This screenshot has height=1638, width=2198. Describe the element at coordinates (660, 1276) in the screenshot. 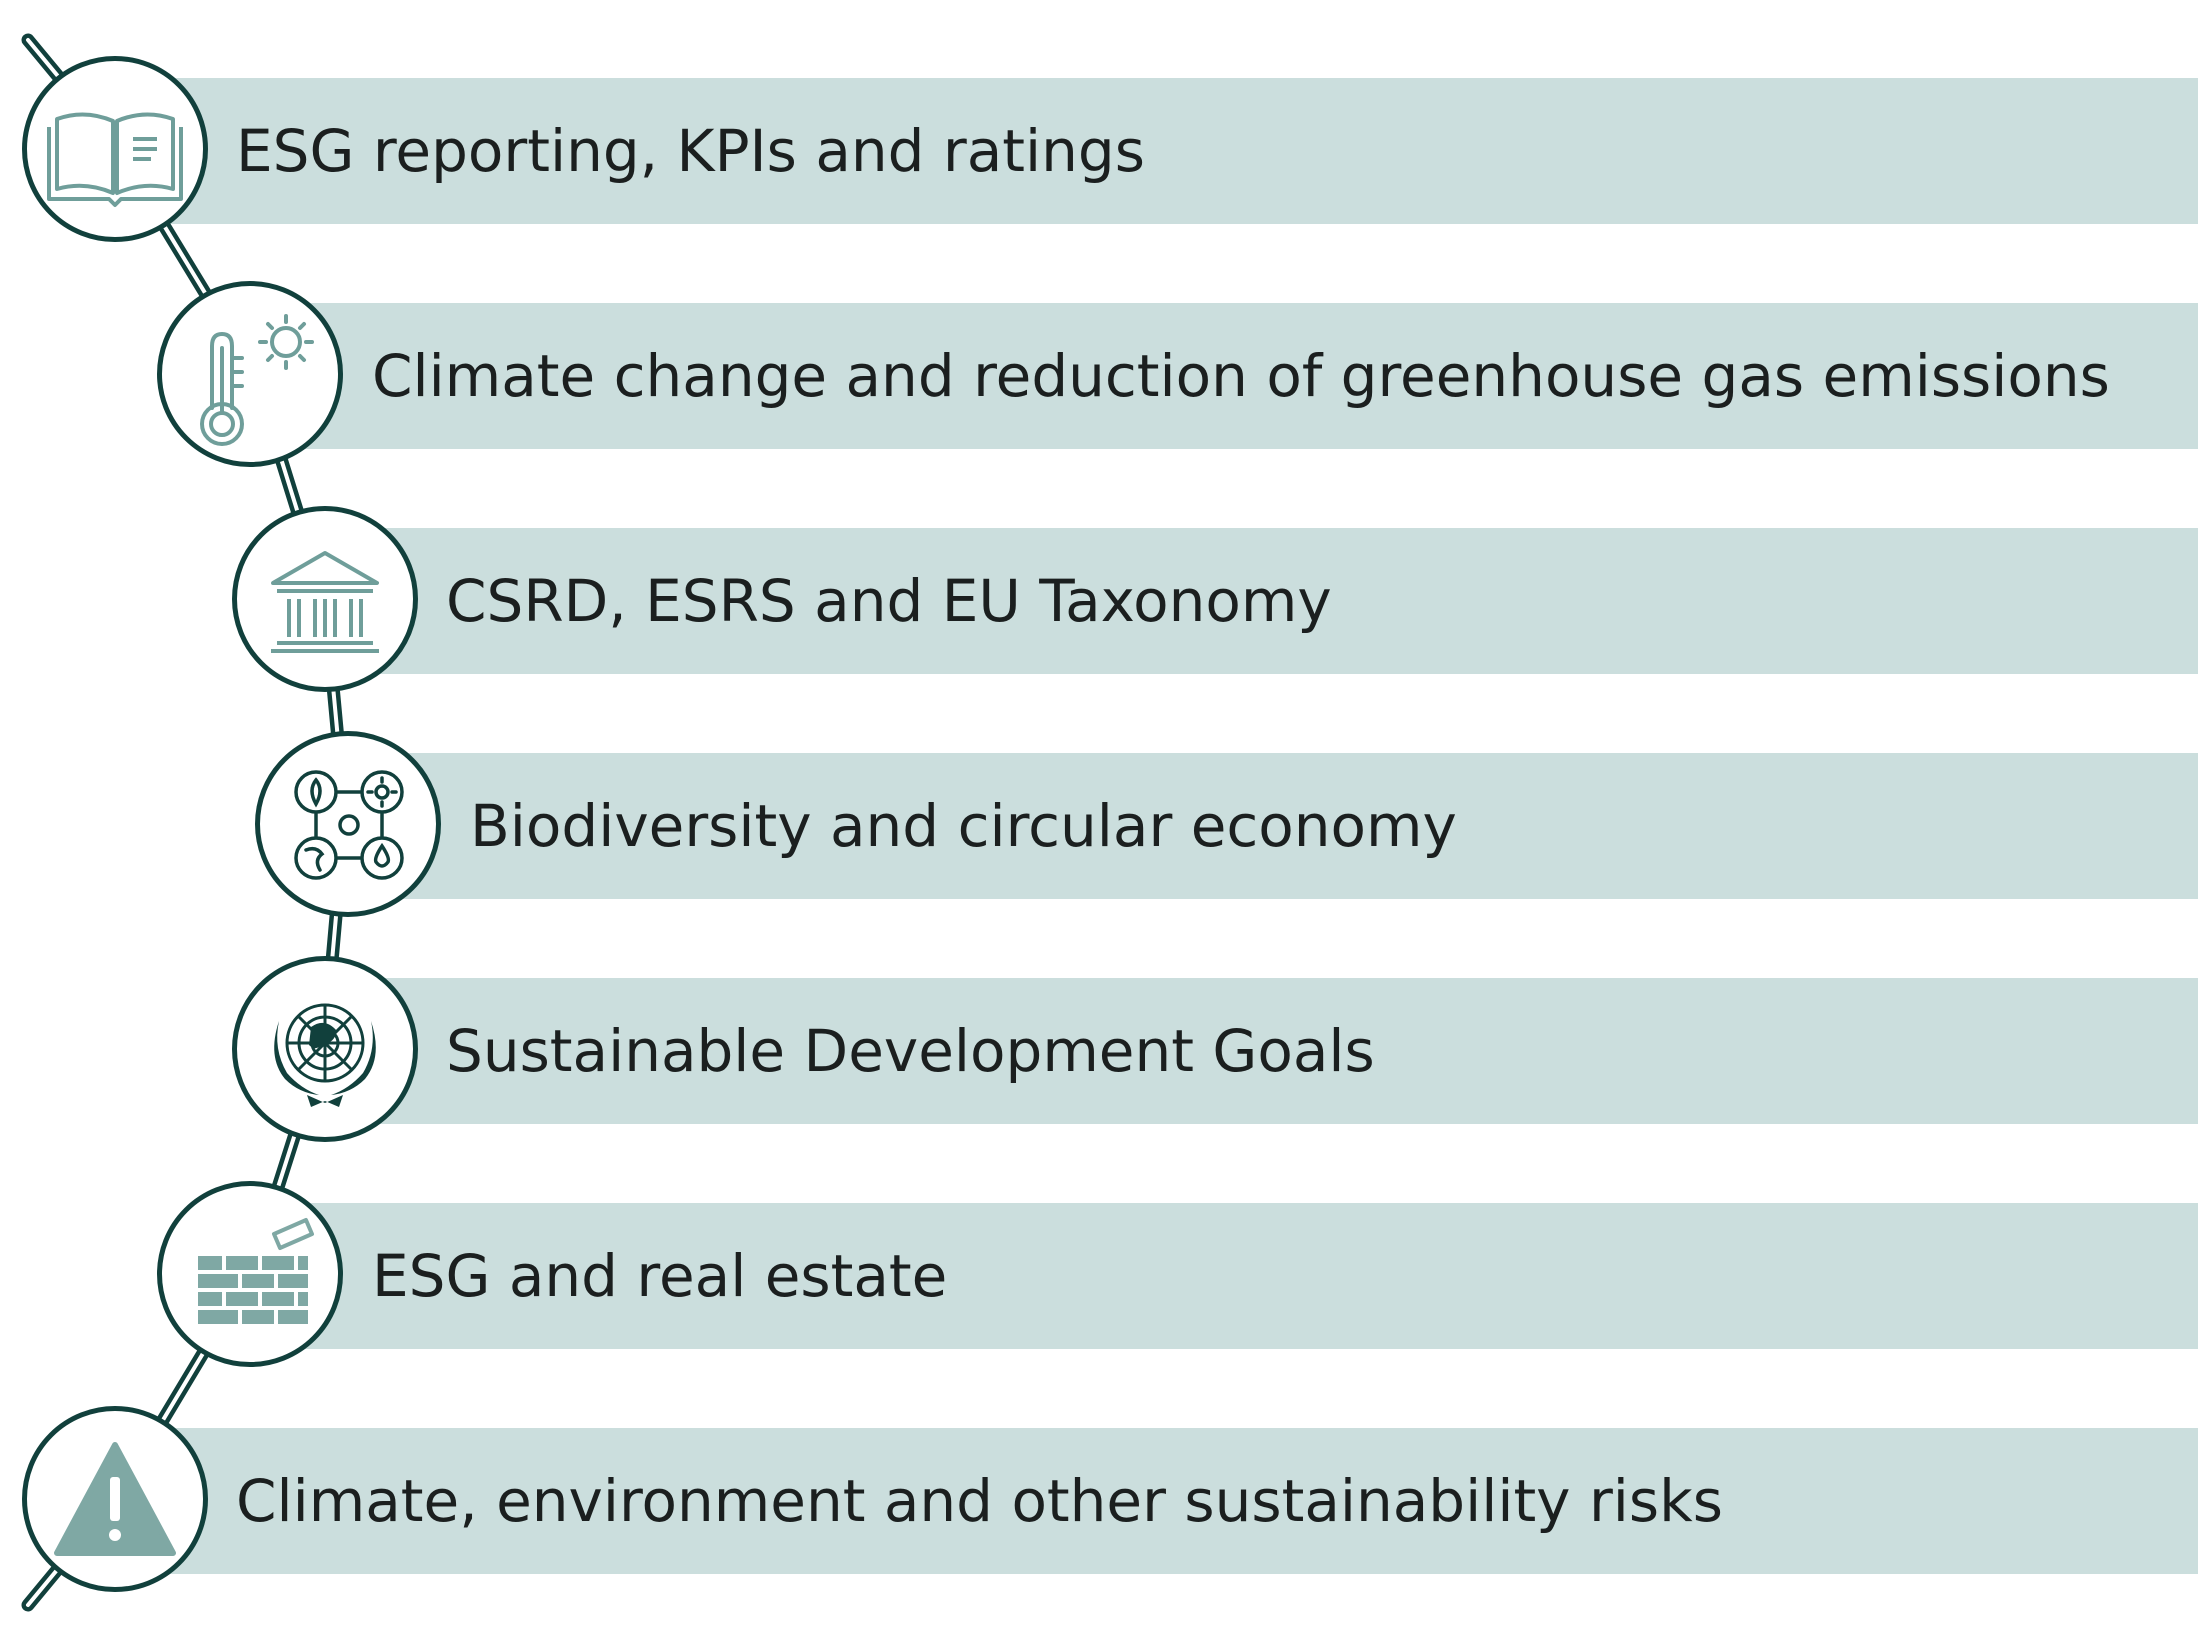

I see `topic-label-6: ESG and real estate` at that location.